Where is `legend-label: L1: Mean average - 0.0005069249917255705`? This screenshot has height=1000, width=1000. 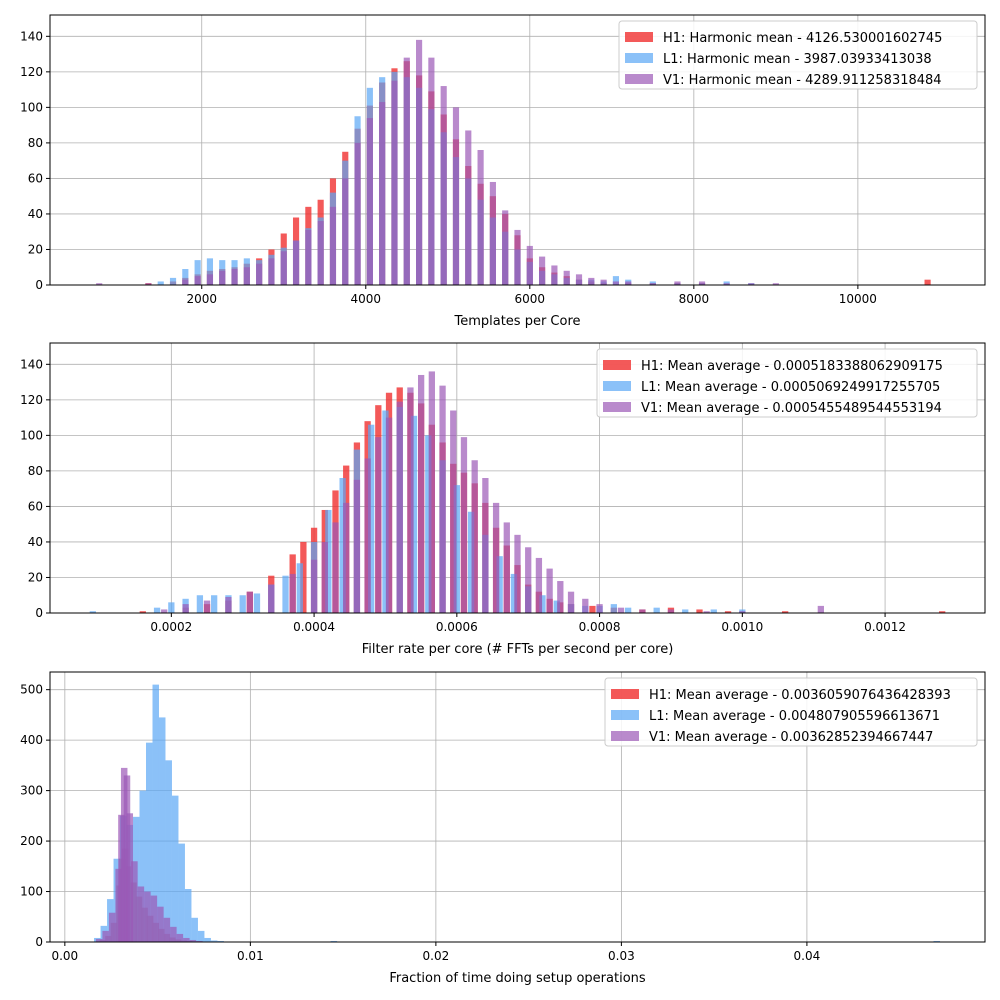 legend-label: L1: Mean average - 0.0005069249917255705 is located at coordinates (790, 387).